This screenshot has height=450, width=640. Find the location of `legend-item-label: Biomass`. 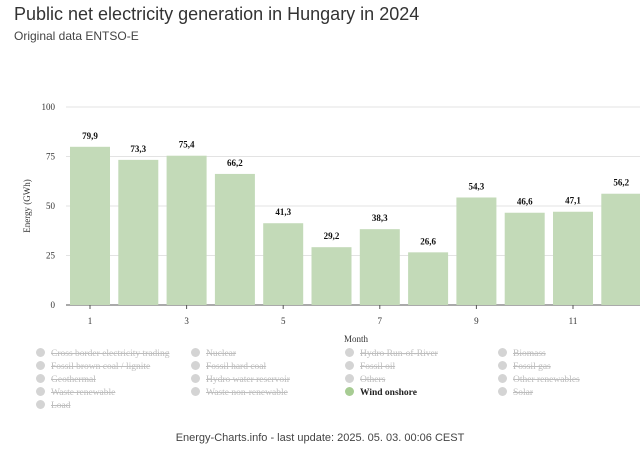

legend-item-label: Biomass is located at coordinates (529, 354).